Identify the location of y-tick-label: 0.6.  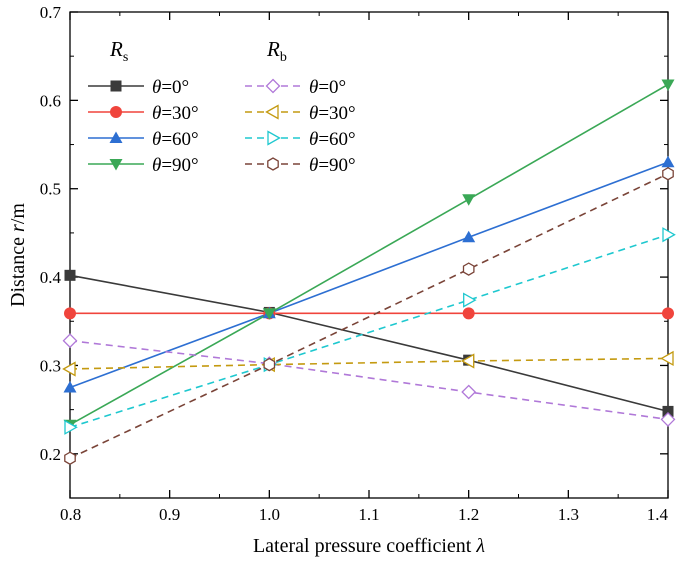
(50, 100).